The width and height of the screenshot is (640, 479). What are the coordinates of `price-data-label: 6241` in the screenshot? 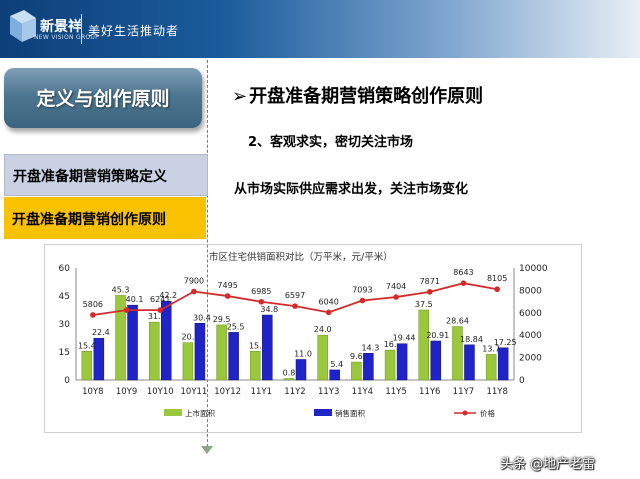 It's located at (160, 299).